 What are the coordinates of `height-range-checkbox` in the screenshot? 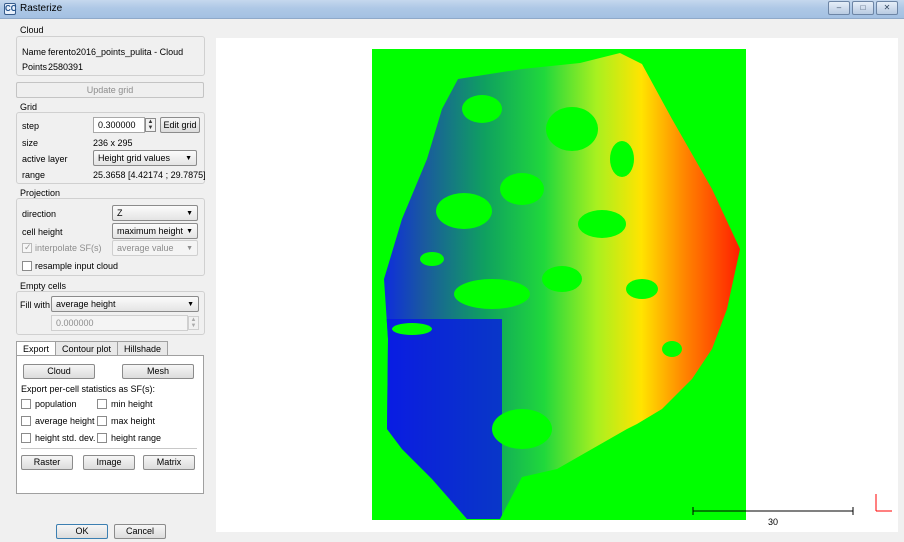 It's located at (102, 438).